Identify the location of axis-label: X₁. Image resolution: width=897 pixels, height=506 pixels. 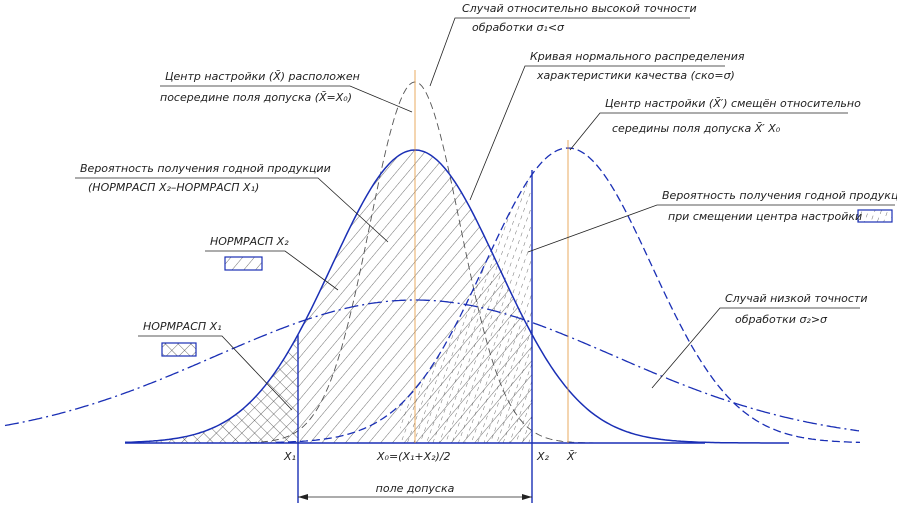
(289, 456).